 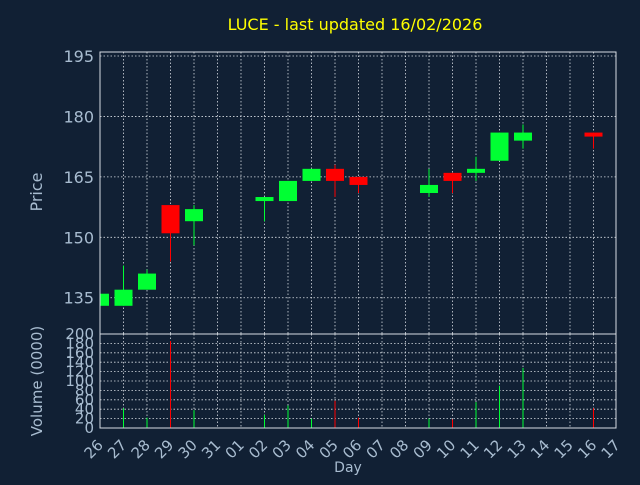 I want to click on volume-tick-label: 0, so click(x=89, y=428).